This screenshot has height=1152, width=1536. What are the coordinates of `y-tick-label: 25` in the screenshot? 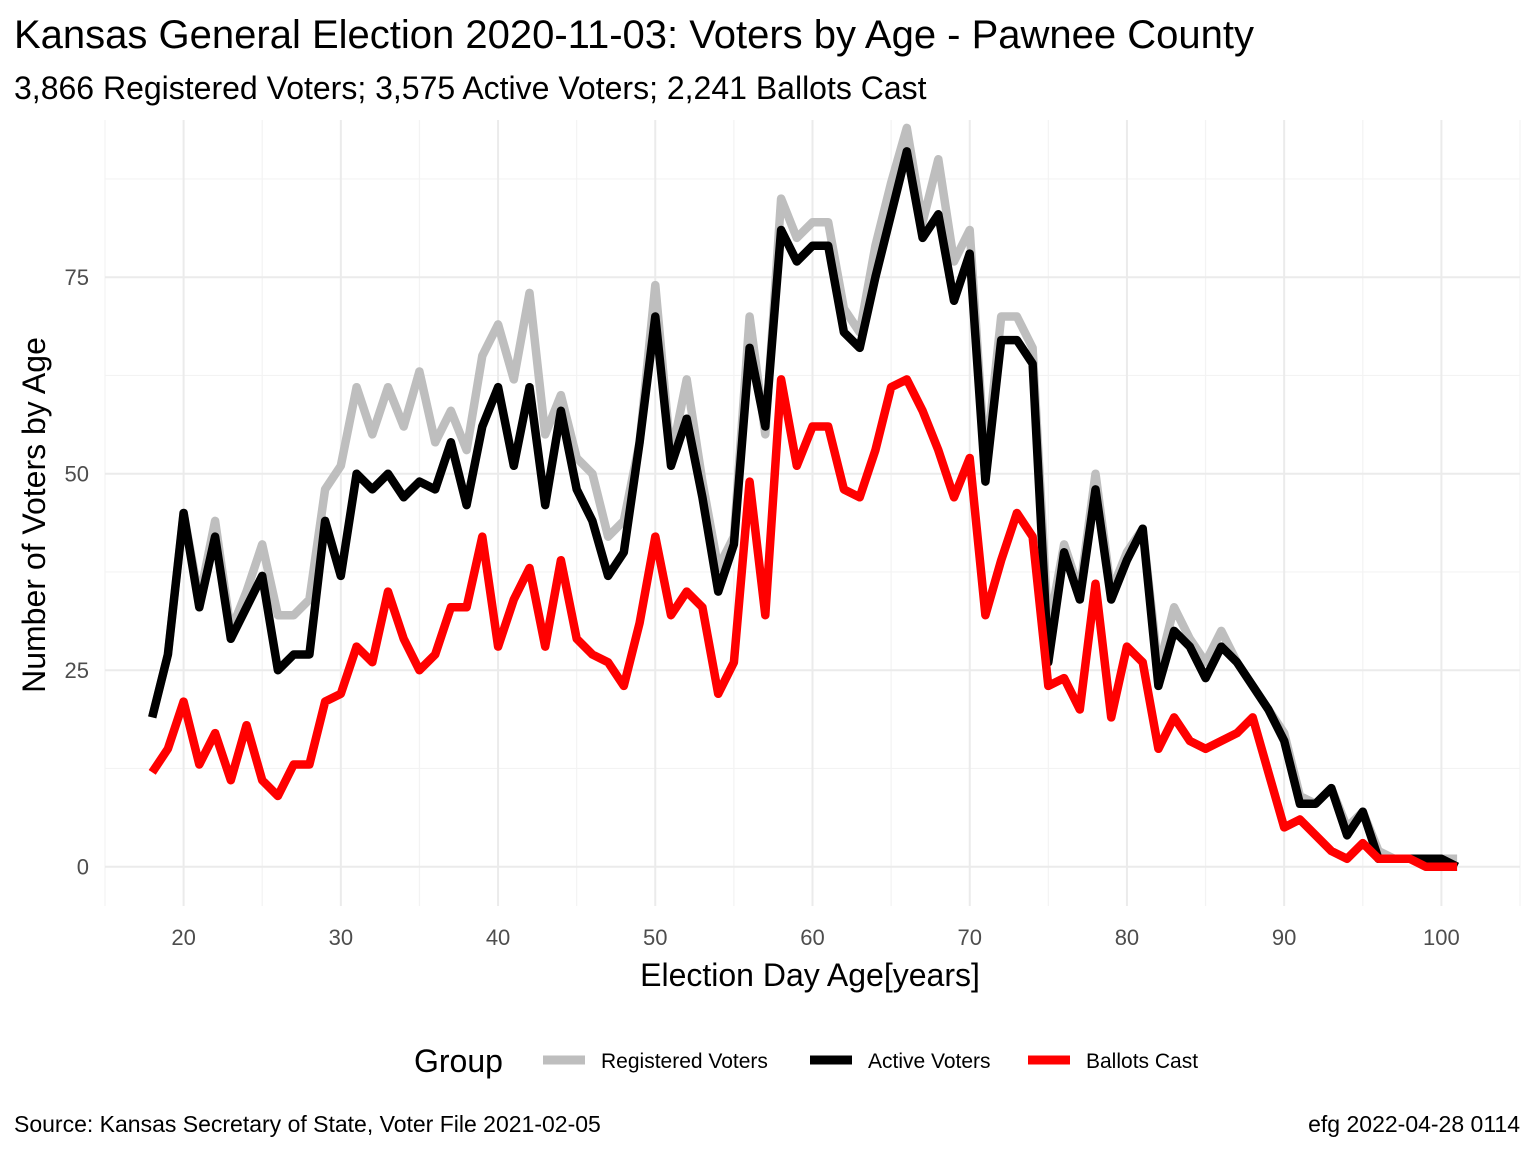 It's located at (77, 670).